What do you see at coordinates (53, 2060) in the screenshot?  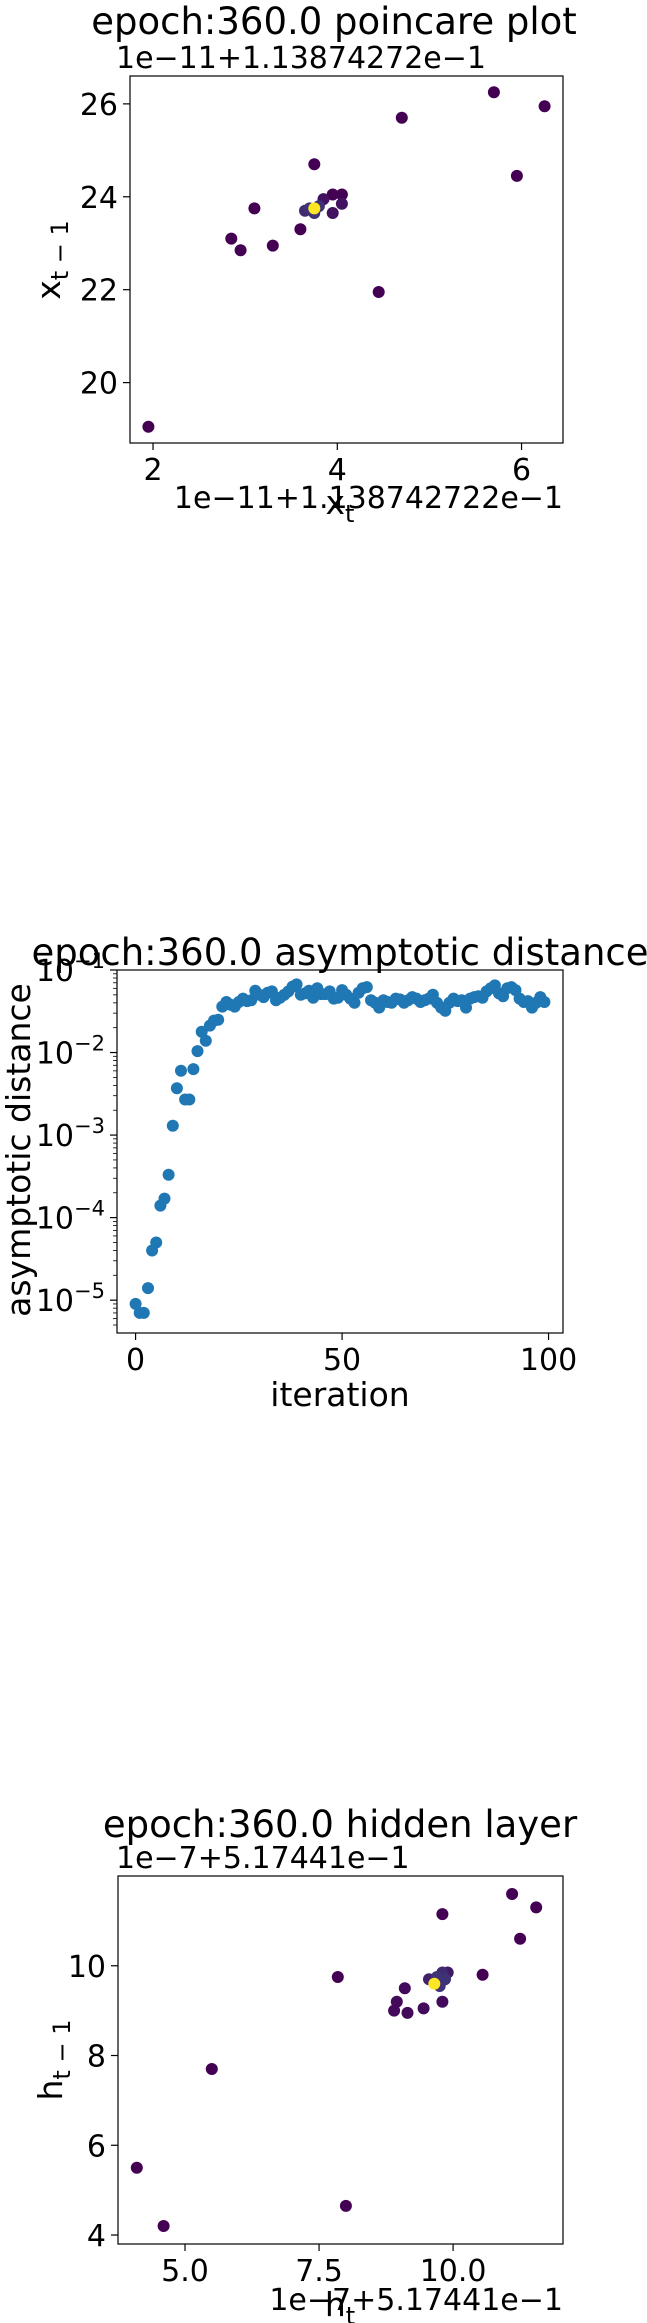 I see `hidden-layer-y-label: ht − 1` at bounding box center [53, 2060].